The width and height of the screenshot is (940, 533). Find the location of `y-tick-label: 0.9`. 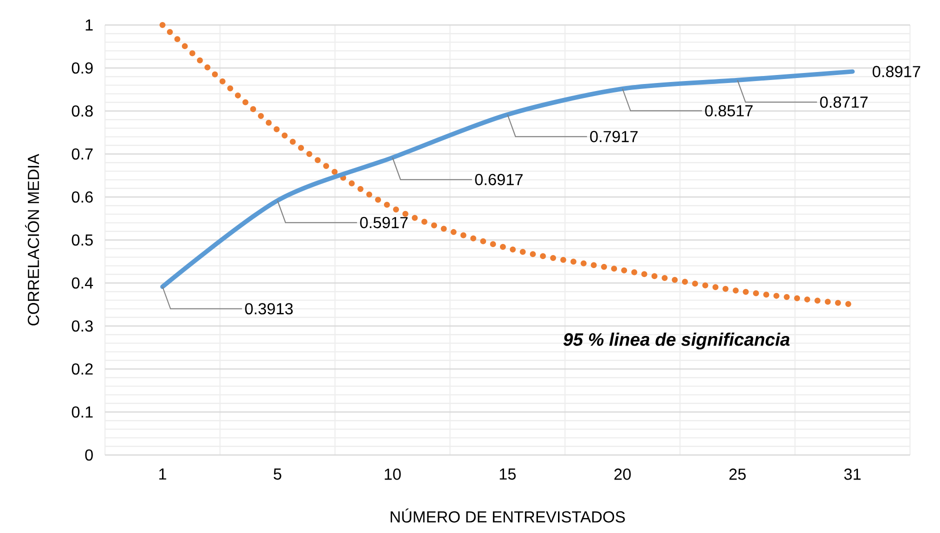

y-tick-label: 0.9 is located at coordinates (82, 68).